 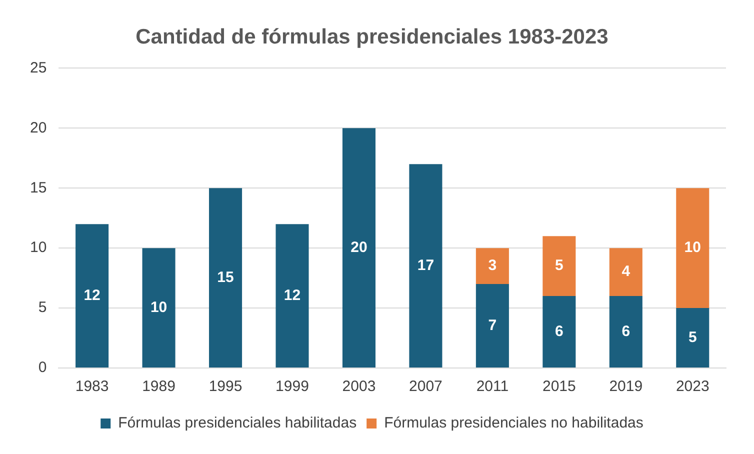 I want to click on data-label: 7, so click(x=492, y=325).